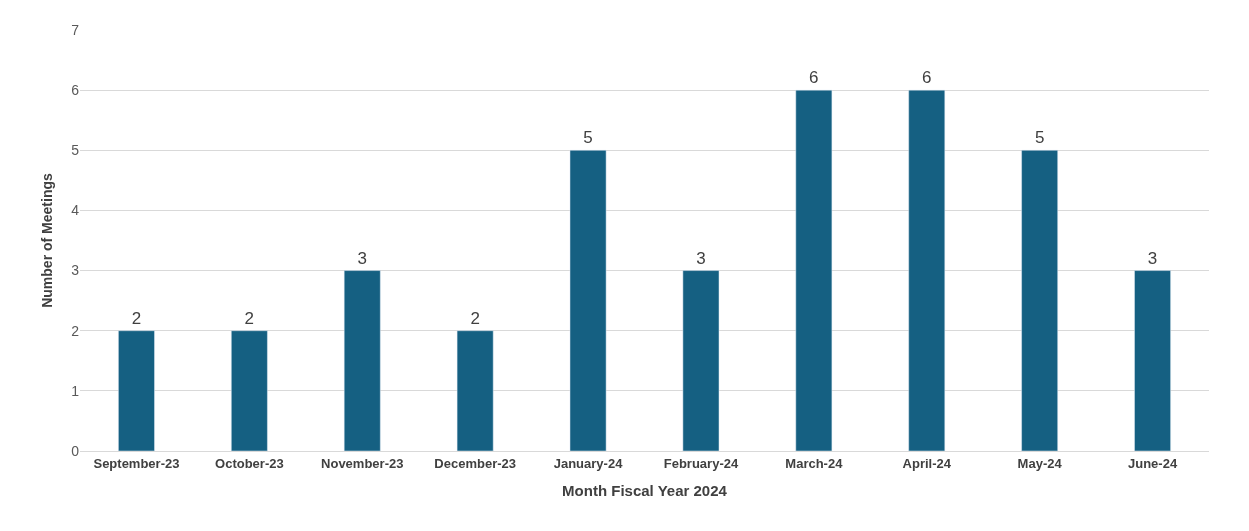 Image resolution: width=1249 pixels, height=531 pixels. Describe the element at coordinates (75, 270) in the screenshot. I see `y-tick-label: 3` at that location.